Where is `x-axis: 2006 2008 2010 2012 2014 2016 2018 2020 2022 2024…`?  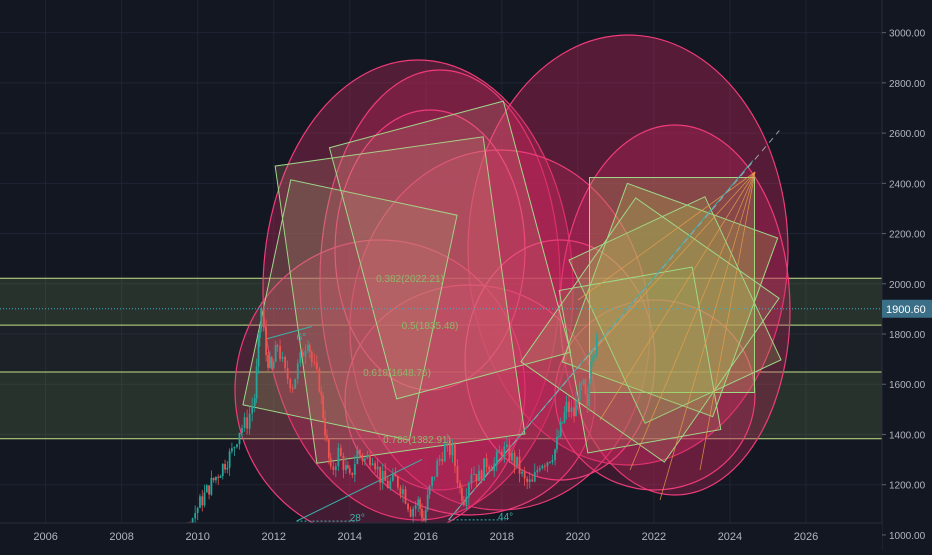 x-axis: 2006 2008 2010 2012 2014 2016 2018 2020 2022 2024… is located at coordinates (441, 536).